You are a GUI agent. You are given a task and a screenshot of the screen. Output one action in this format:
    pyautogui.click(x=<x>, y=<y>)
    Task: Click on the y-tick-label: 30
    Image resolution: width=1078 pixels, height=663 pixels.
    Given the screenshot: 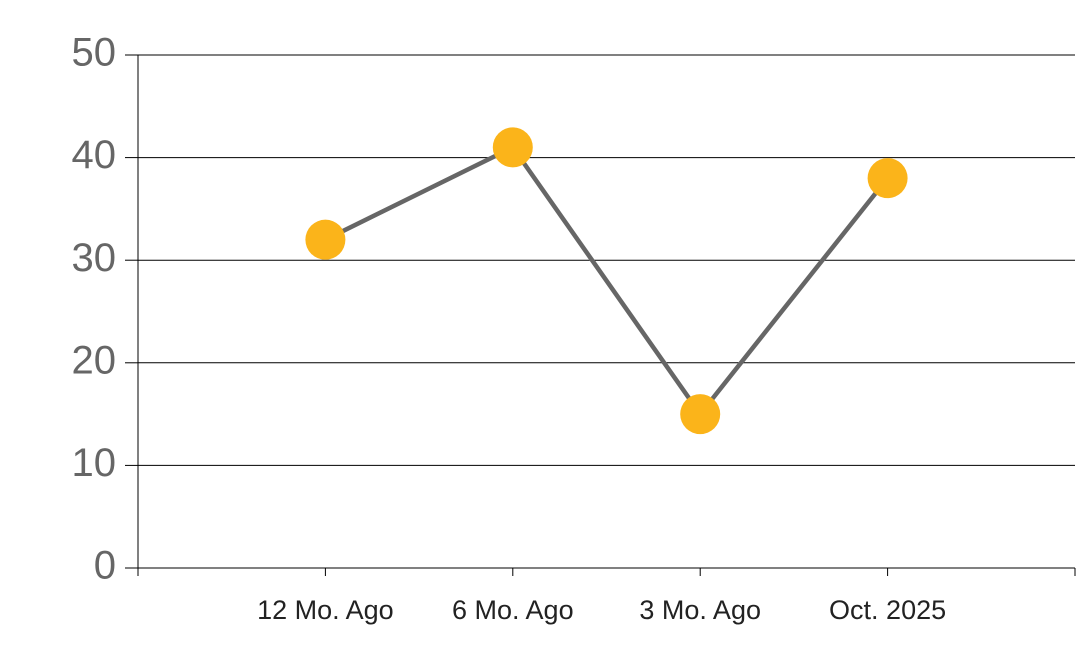 What is the action you would take?
    pyautogui.click(x=94, y=258)
    